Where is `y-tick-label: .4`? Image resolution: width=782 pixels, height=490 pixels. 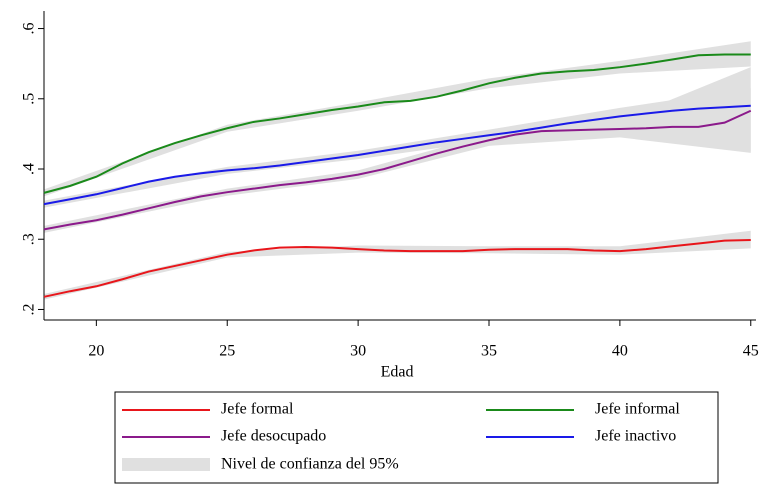
y-tick-label: .4 is located at coordinates (29, 169).